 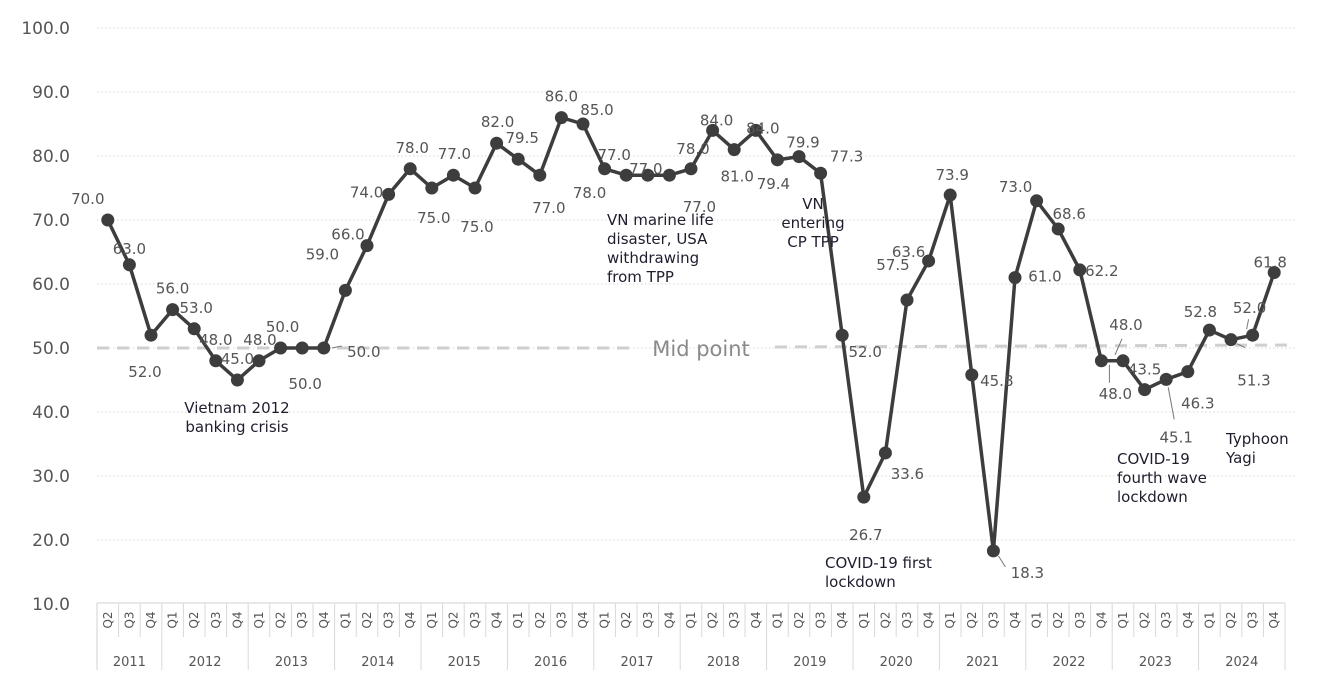 What do you see at coordinates (892, 265) in the screenshot?
I see `data-label: 57.5` at bounding box center [892, 265].